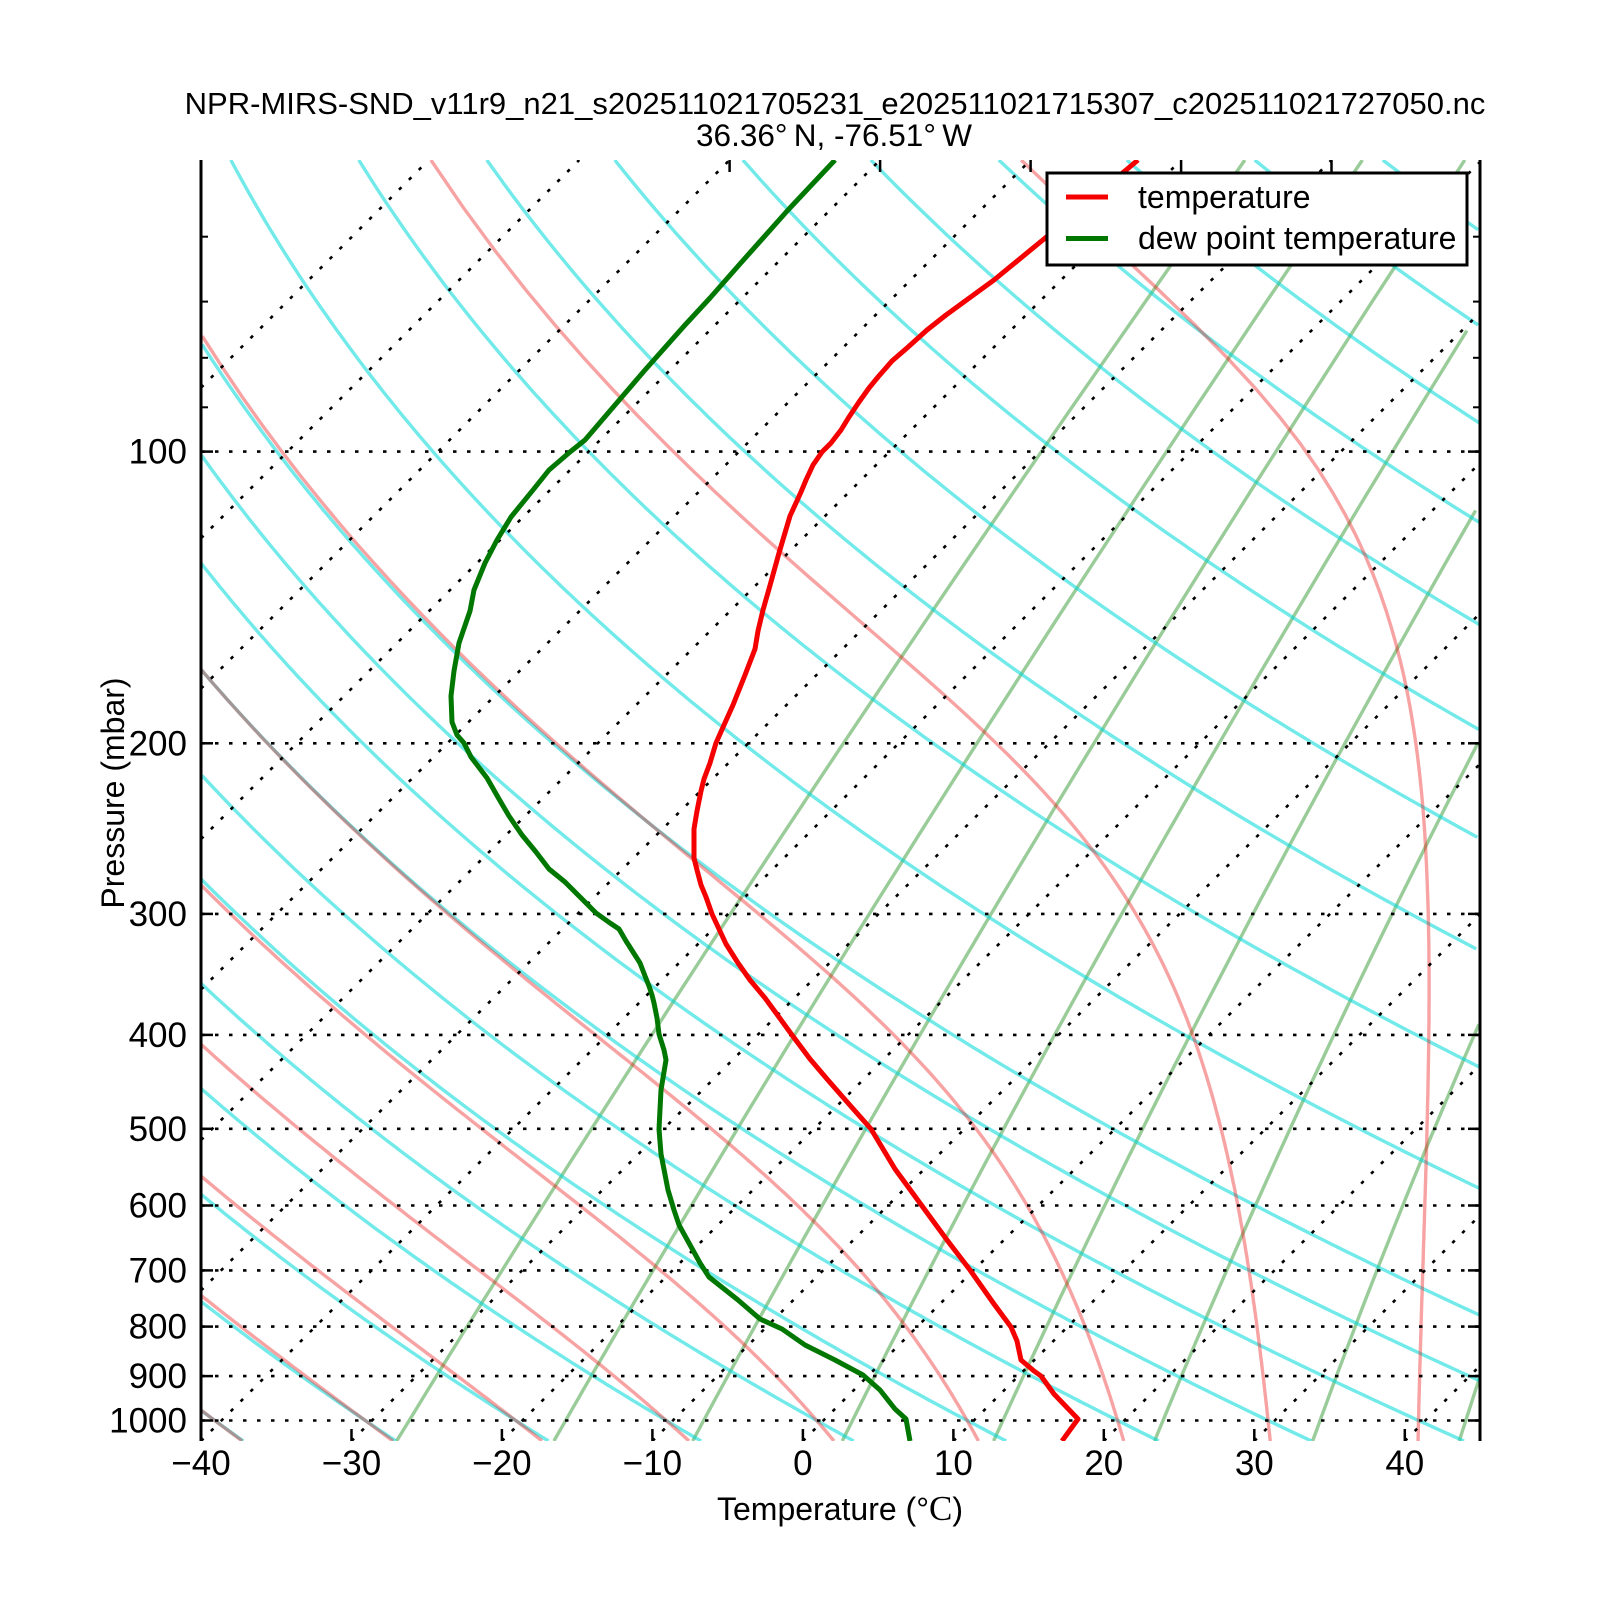  I want to click on svg-text: 20, so click(1103, 1463).